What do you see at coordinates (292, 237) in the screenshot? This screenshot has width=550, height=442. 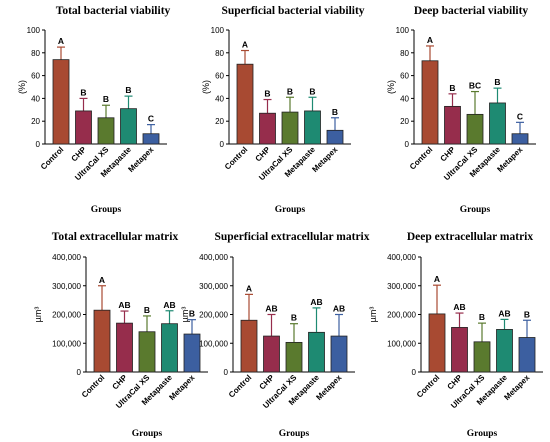 I see `chart-title: Superficial extracellular matrix` at bounding box center [292, 237].